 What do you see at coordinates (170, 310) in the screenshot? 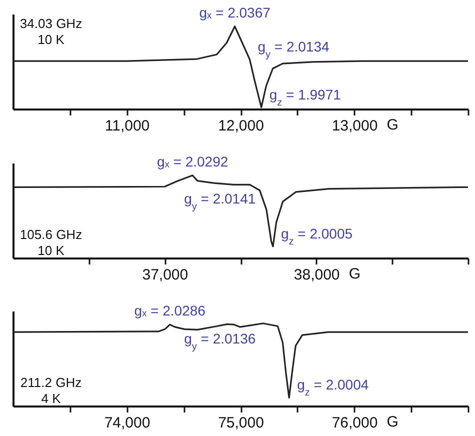
I see `annotation: gₓ = 2.0286` at bounding box center [170, 310].